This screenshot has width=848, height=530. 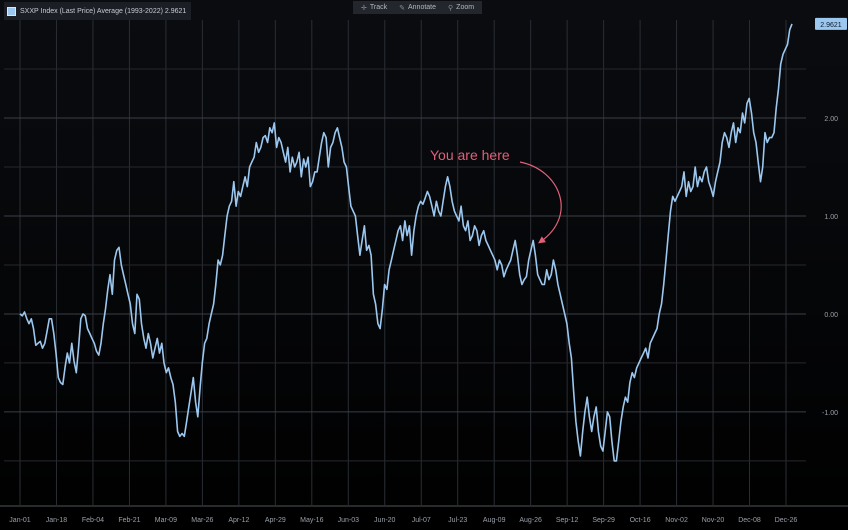 What do you see at coordinates (451, 8) in the screenshot?
I see `magnifier-icon: ⚲` at bounding box center [451, 8].